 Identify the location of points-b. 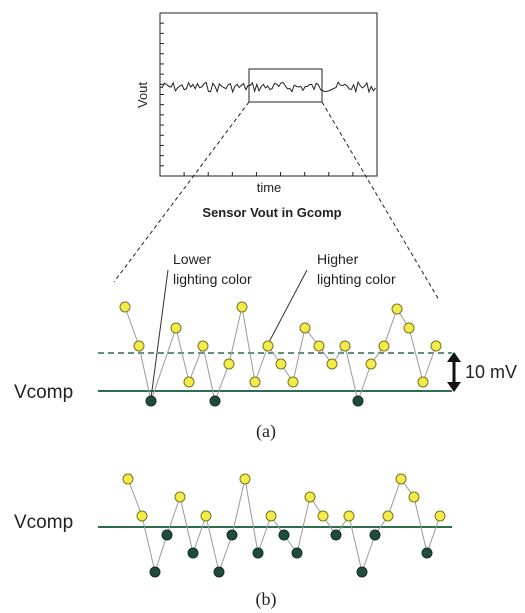
(284, 525).